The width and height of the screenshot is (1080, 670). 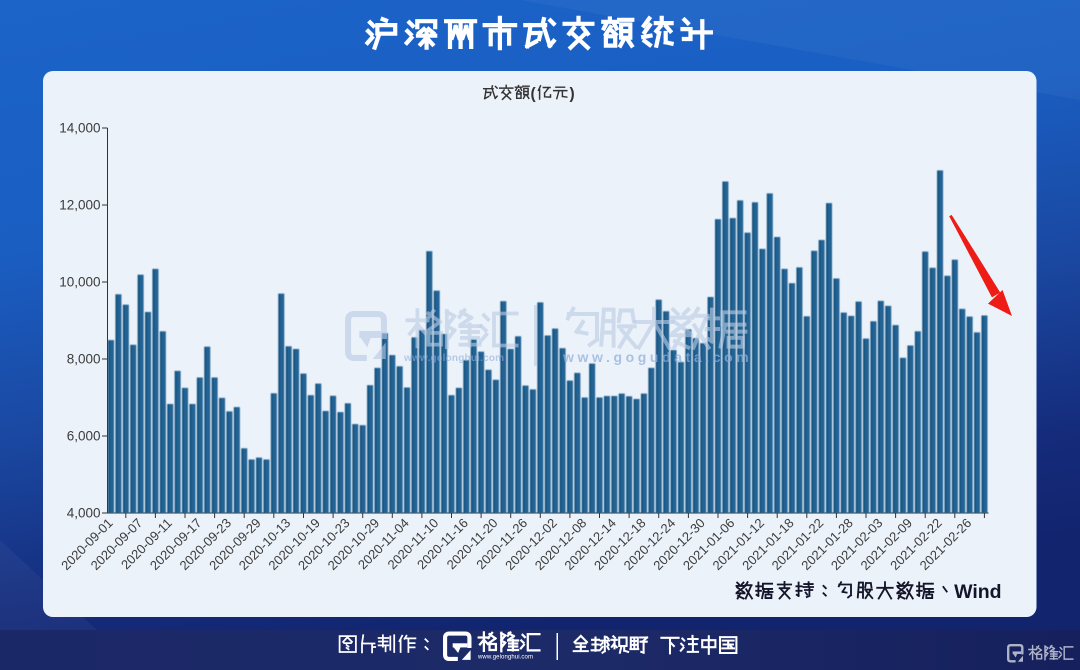 I want to click on svg-text: 6,000, so click(x=84, y=436).